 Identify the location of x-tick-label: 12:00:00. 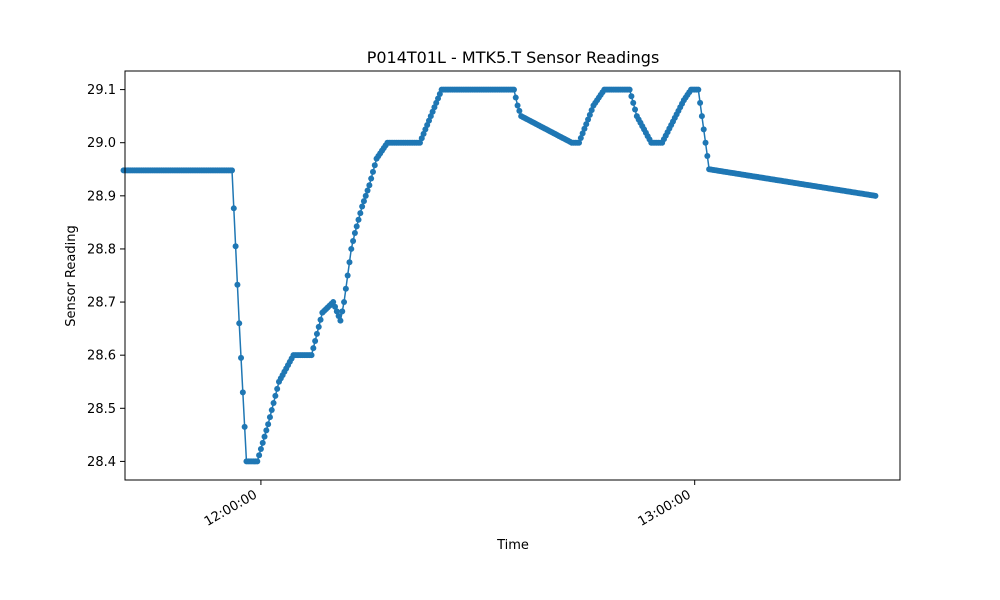
(231, 508).